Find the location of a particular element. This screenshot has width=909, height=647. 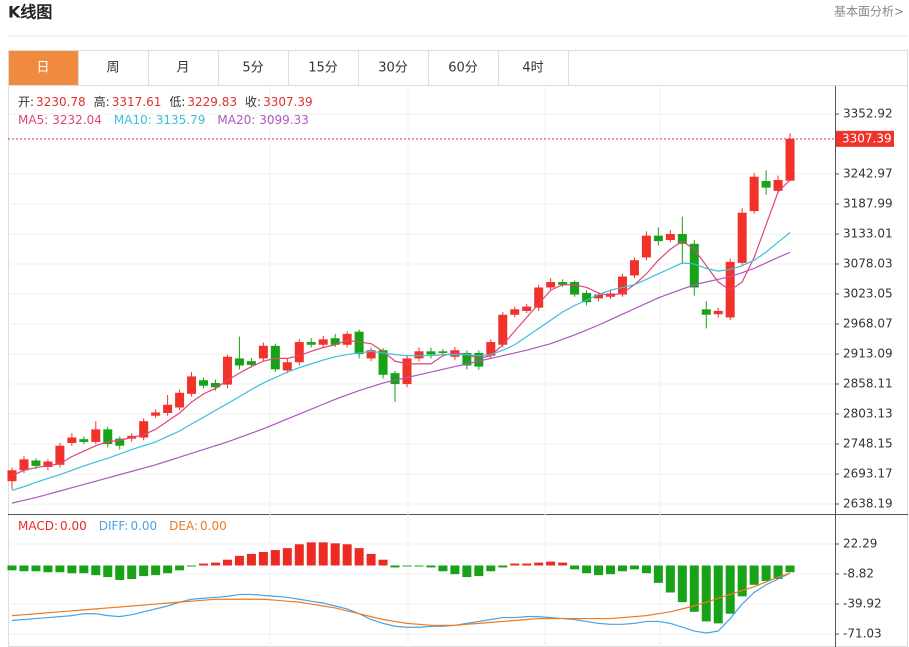

fundamental-link: 基本面分析> is located at coordinates (869, 12).